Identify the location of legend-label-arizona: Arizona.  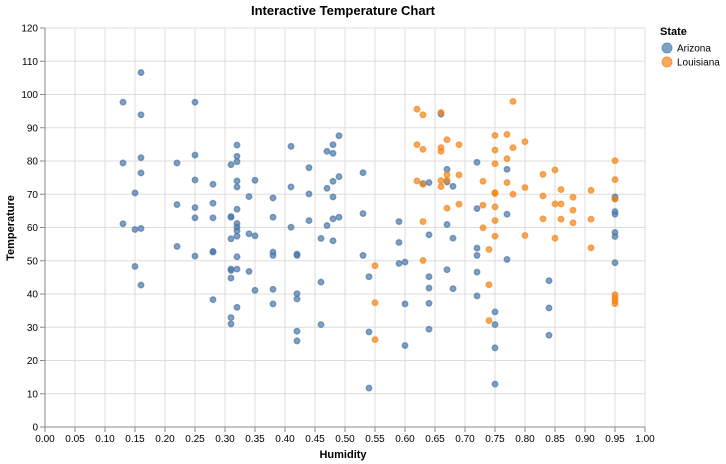
(694, 49).